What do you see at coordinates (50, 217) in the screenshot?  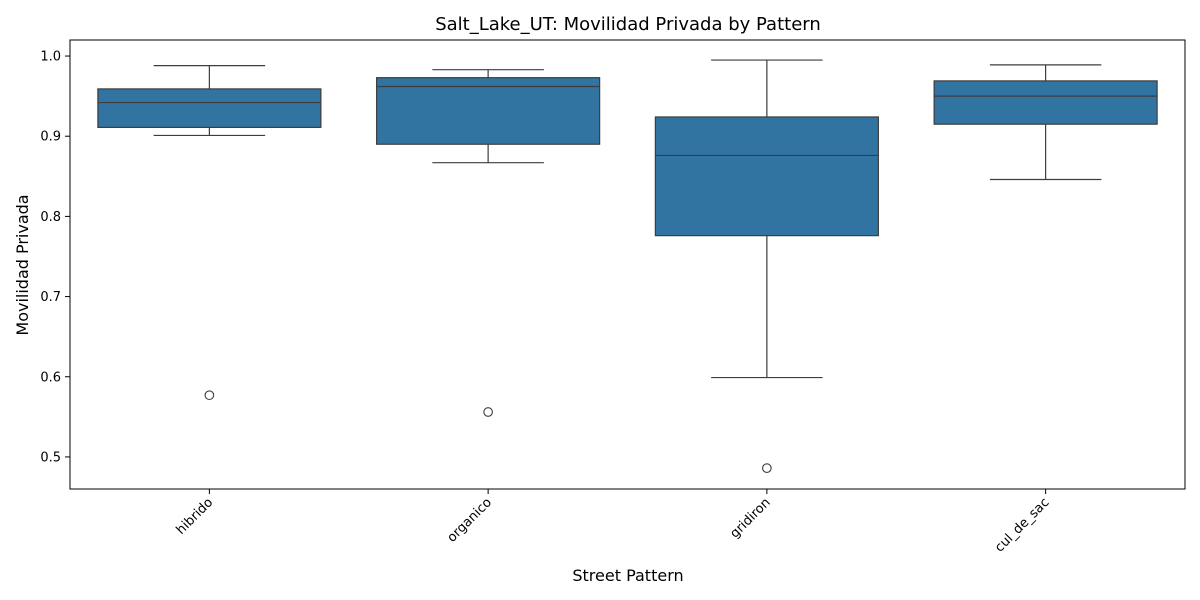 I see `y-tick-label: 0.8` at bounding box center [50, 217].